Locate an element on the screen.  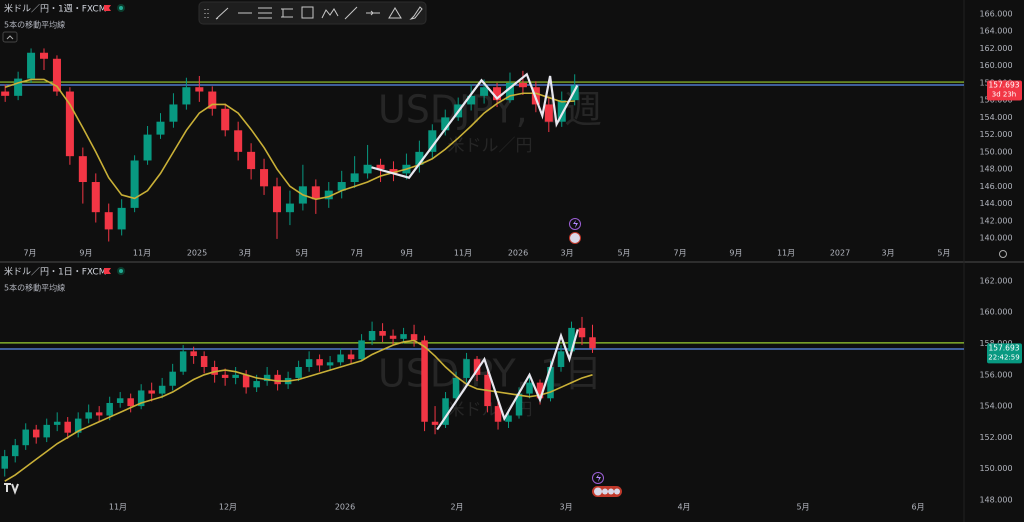
symbol-title: 米ドル／円・1日・FXCM is located at coordinates (55, 272).